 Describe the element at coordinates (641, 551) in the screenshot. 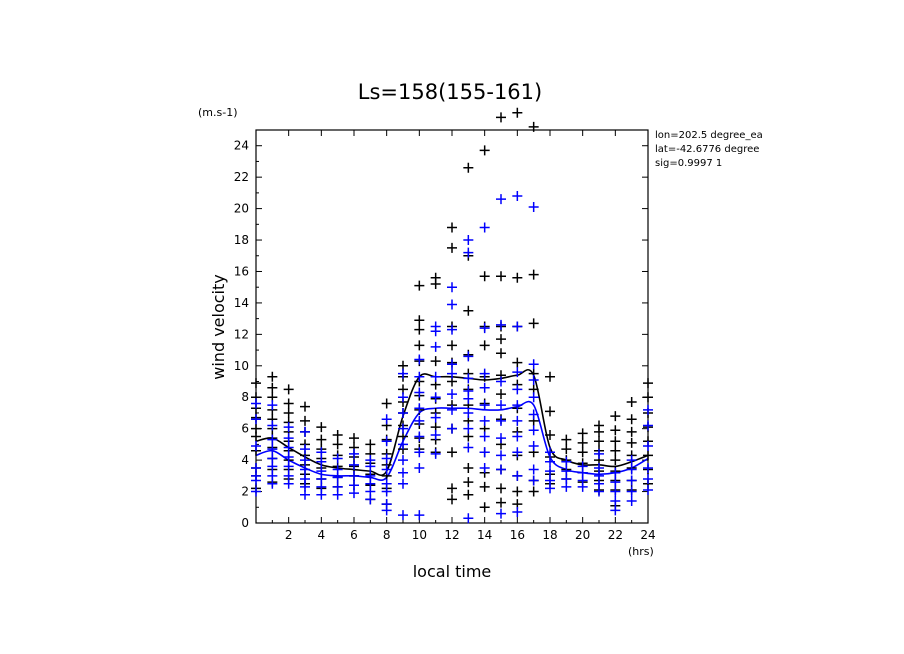

I see `x-unit-label: (hrs)` at that location.